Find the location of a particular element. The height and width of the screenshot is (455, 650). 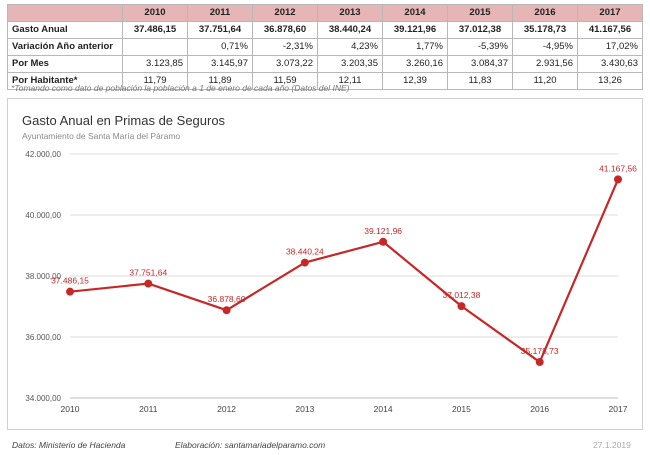

year-header: 2017 is located at coordinates (610, 13).